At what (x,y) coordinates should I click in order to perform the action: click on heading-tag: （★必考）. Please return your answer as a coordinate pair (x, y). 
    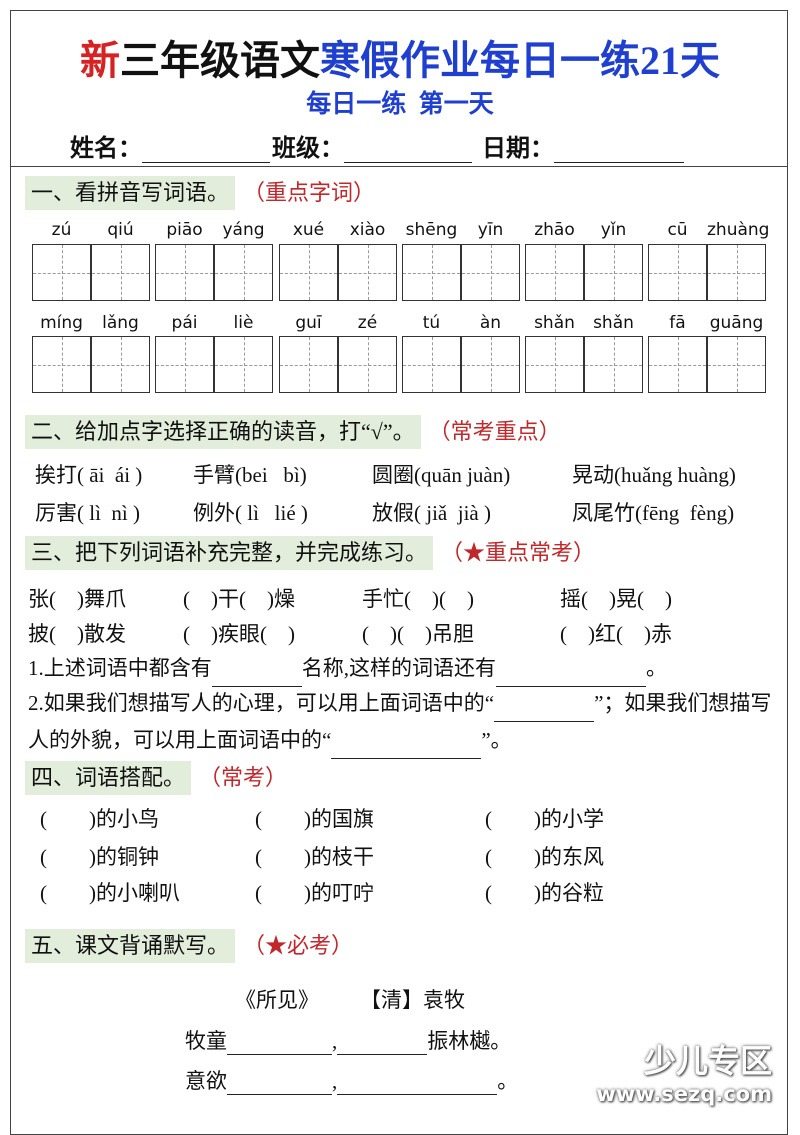
    Looking at the image, I should click on (298, 945).